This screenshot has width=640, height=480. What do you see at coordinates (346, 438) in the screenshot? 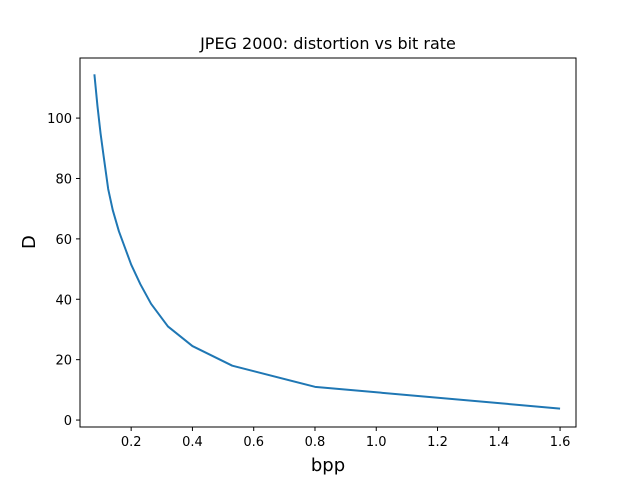
I see `x-axis-ticks: 0.2 0.4 0.6 0.8 1.0 1.2 1.4 1.6` at bounding box center [346, 438].